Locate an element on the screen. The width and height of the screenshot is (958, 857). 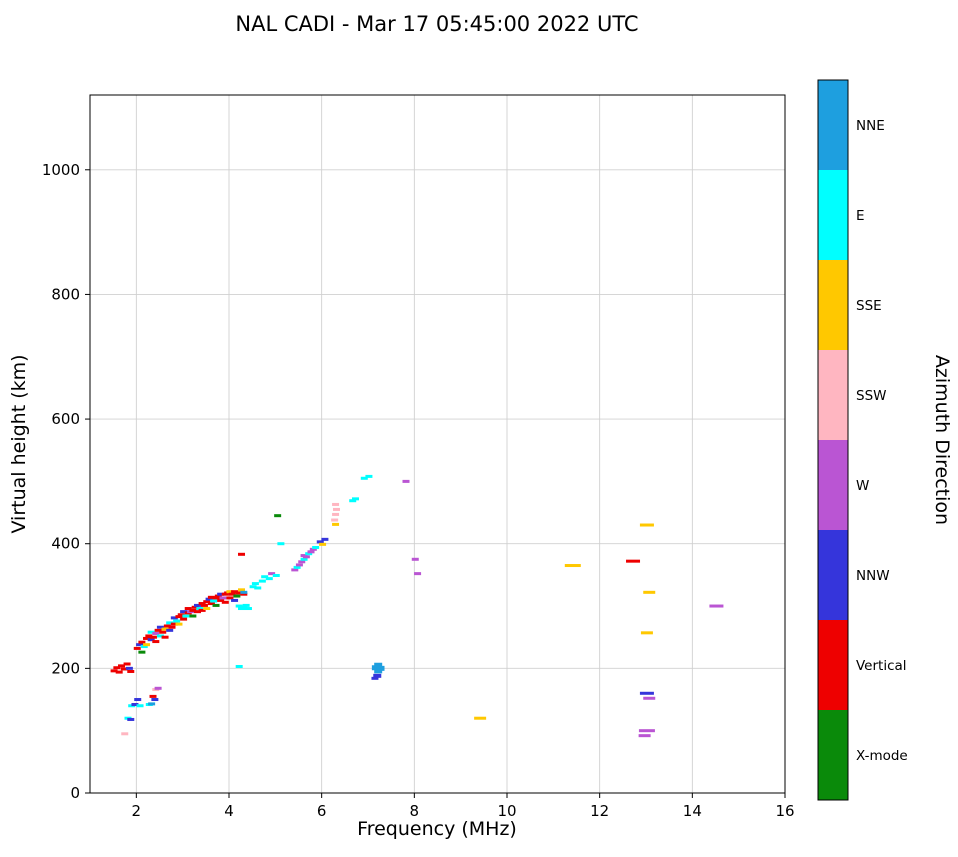
colorbar-segment-Vertical is located at coordinates (833, 665).